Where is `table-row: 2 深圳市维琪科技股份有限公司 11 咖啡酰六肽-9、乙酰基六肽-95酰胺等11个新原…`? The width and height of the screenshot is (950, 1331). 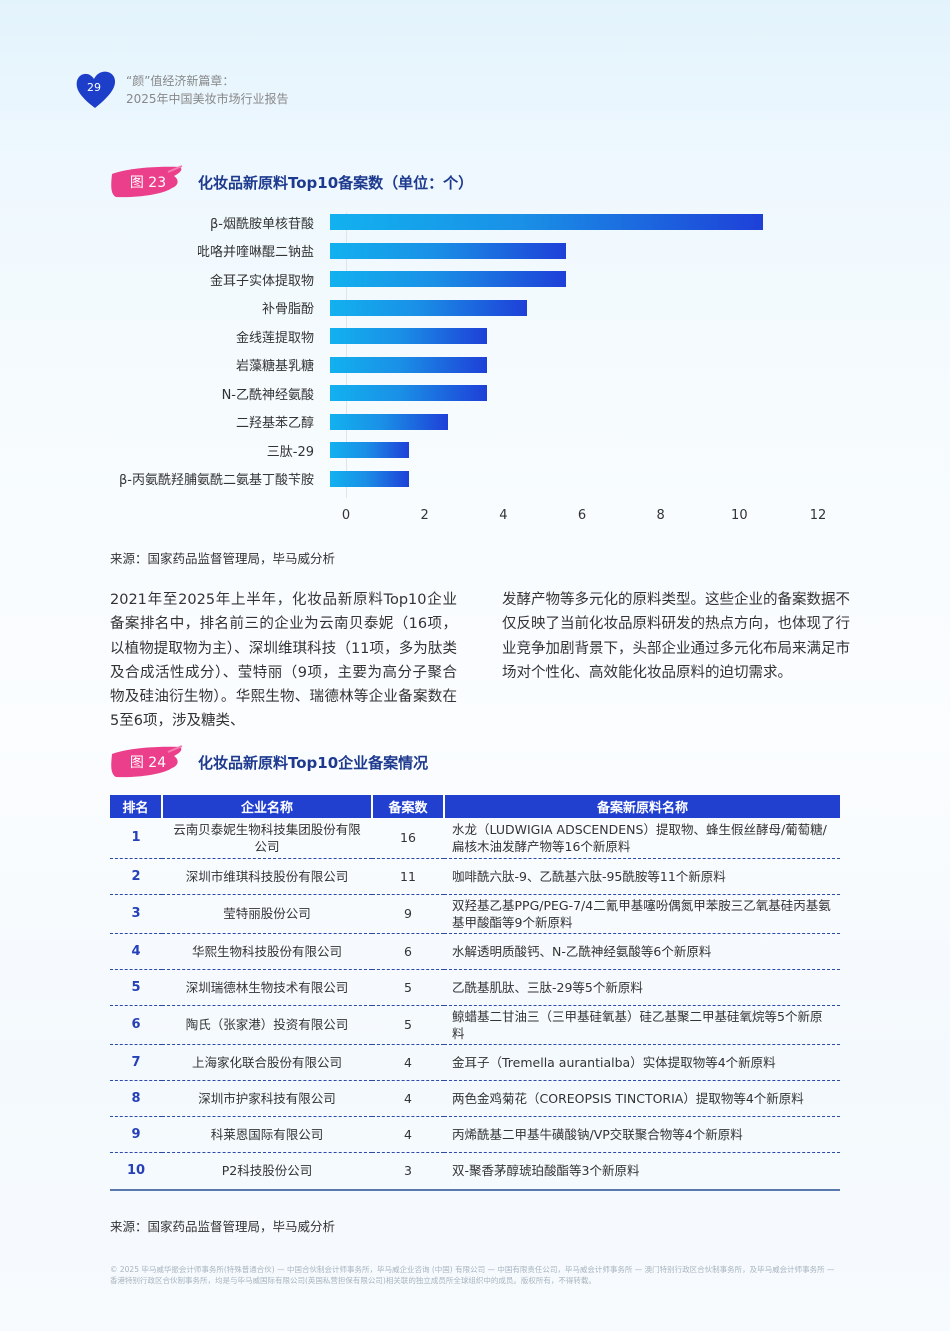
table-row: 2 深圳市维琪科技股份有限公司 11 咖啡酰六肽-9、乙酰基六肽-95酰胺等11个新原… is located at coordinates (475, 876).